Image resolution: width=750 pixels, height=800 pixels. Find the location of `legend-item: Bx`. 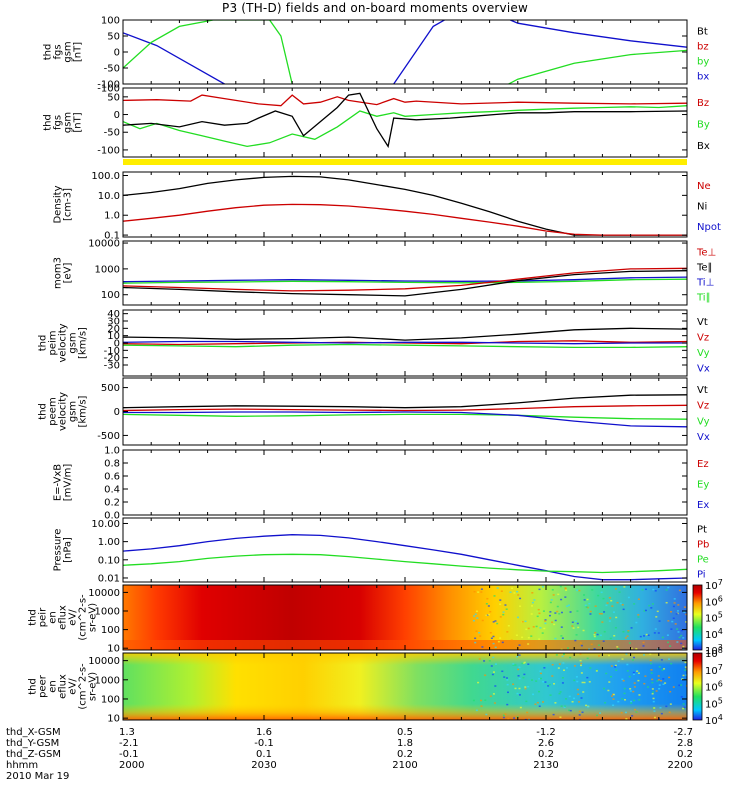

legend-item: Bx is located at coordinates (703, 146).